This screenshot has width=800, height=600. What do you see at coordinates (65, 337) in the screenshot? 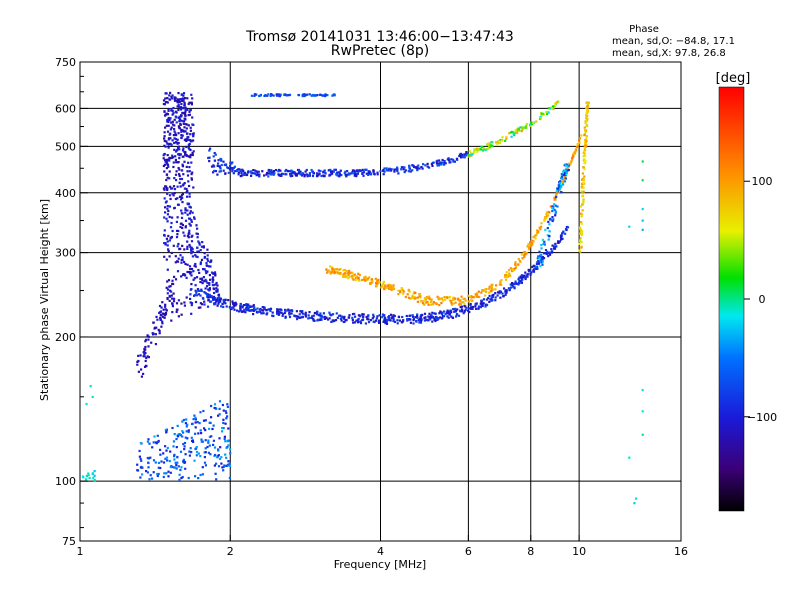
I see `y-tick-label: 200` at bounding box center [65, 337].